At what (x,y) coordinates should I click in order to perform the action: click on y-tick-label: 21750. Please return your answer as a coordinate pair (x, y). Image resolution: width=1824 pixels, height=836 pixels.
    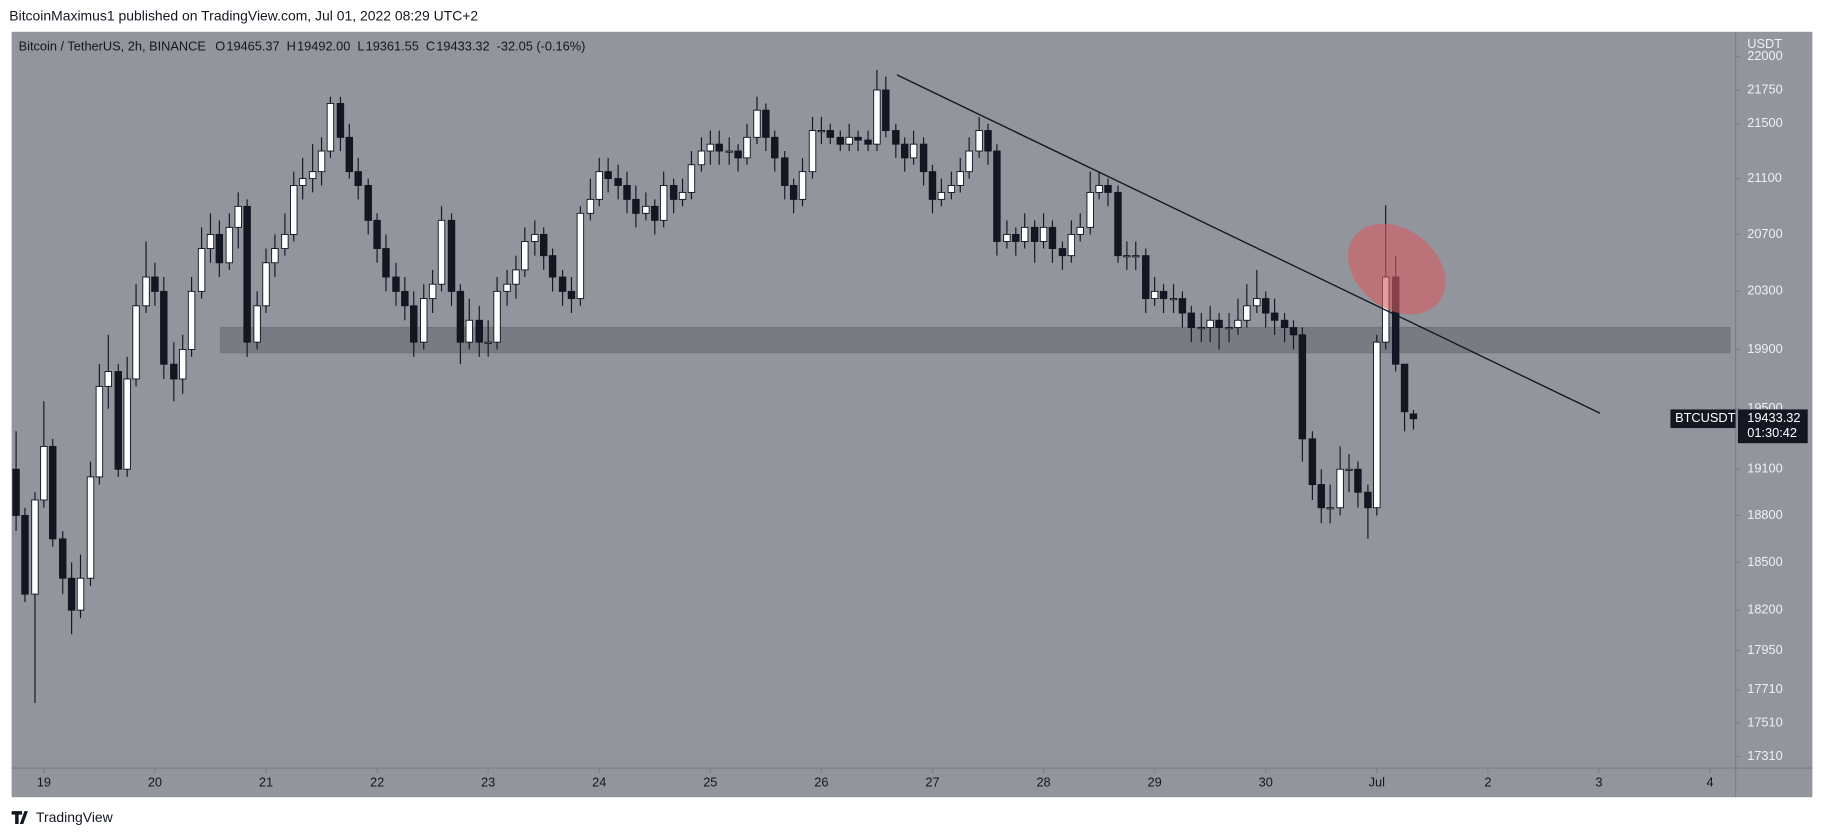
    Looking at the image, I should click on (1765, 88).